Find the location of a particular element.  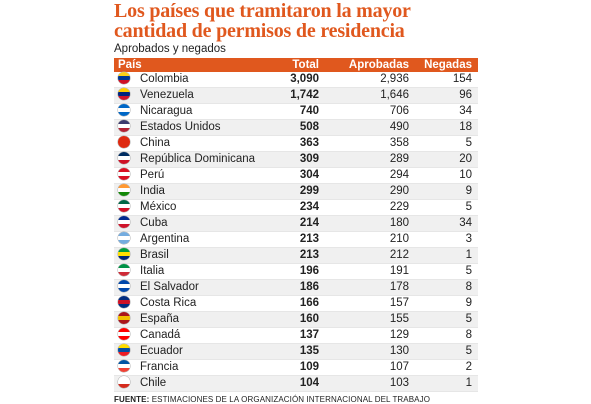

total-cell: 213 is located at coordinates (302, 255).